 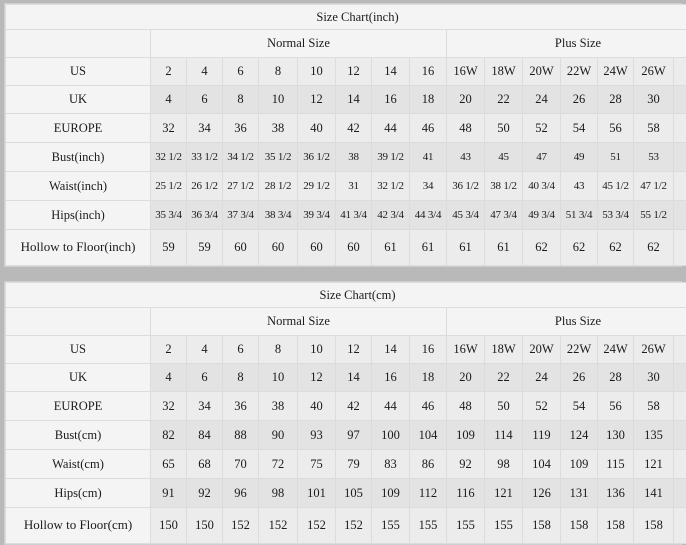 What do you see at coordinates (169, 215) in the screenshot?
I see `cell: 35 3/4` at bounding box center [169, 215].